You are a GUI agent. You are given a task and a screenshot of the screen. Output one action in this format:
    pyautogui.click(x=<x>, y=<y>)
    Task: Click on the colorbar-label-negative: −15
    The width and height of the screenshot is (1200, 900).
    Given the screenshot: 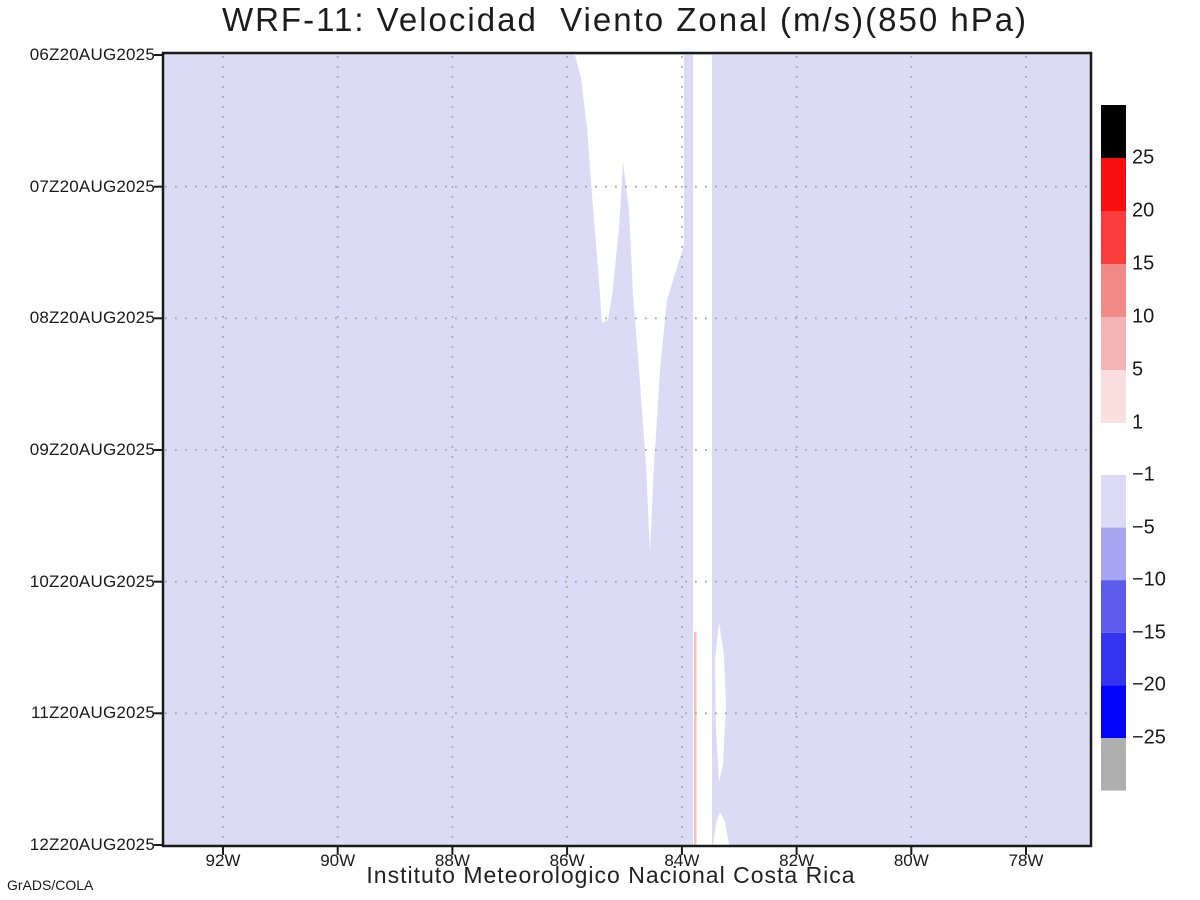 What is the action you would take?
    pyautogui.click(x=1149, y=632)
    